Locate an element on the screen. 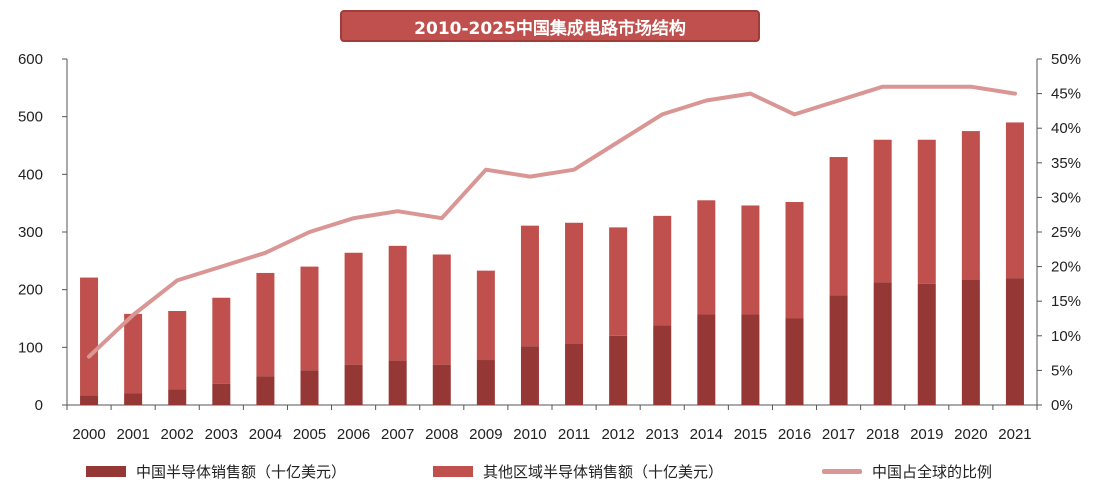  legend-label-china-share: 中国占全球的比例 is located at coordinates (932, 472).